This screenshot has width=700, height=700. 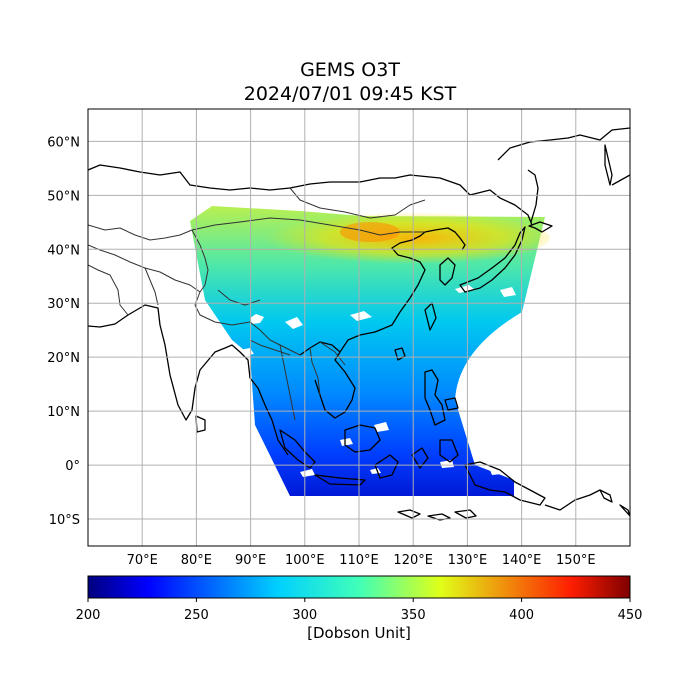 What do you see at coordinates (72, 466) in the screenshot?
I see `lat-tick-label: 0°` at bounding box center [72, 466].